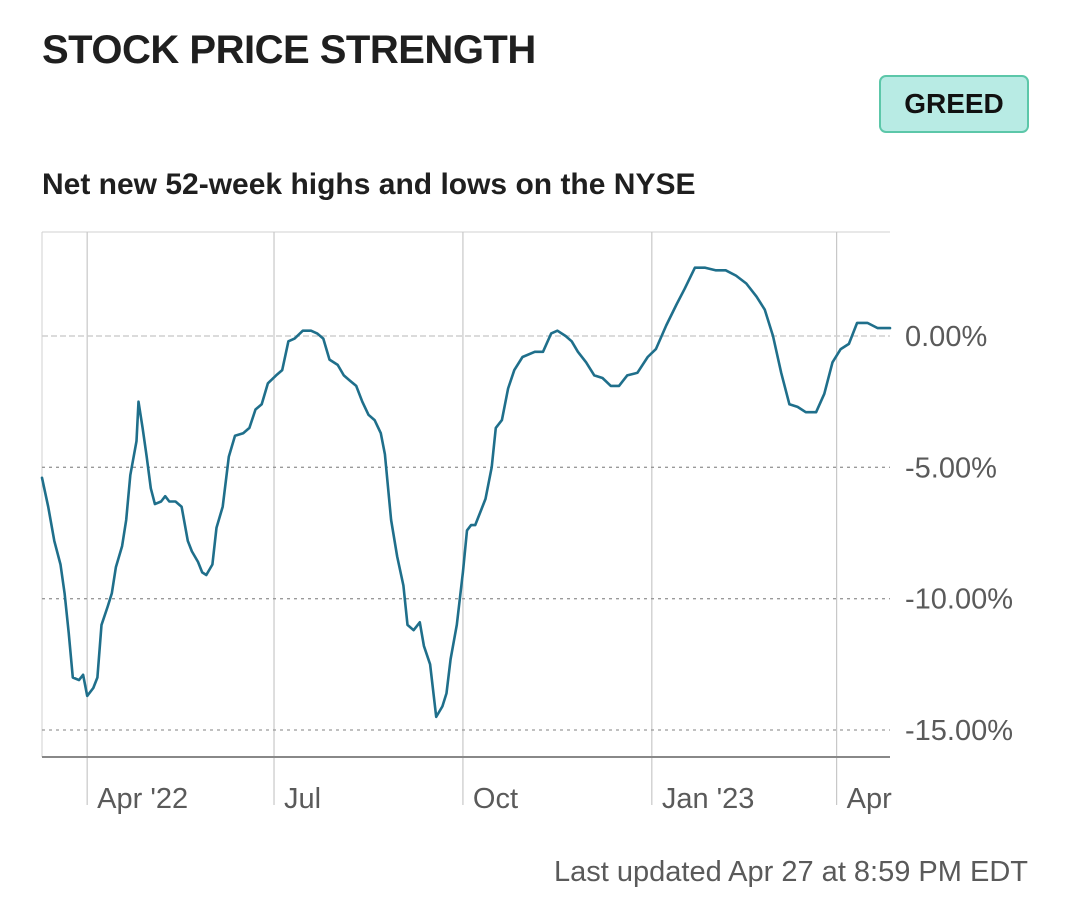 This screenshot has height=924, width=1080. Describe the element at coordinates (869, 799) in the screenshot. I see `x-tick-label: Apr` at that location.